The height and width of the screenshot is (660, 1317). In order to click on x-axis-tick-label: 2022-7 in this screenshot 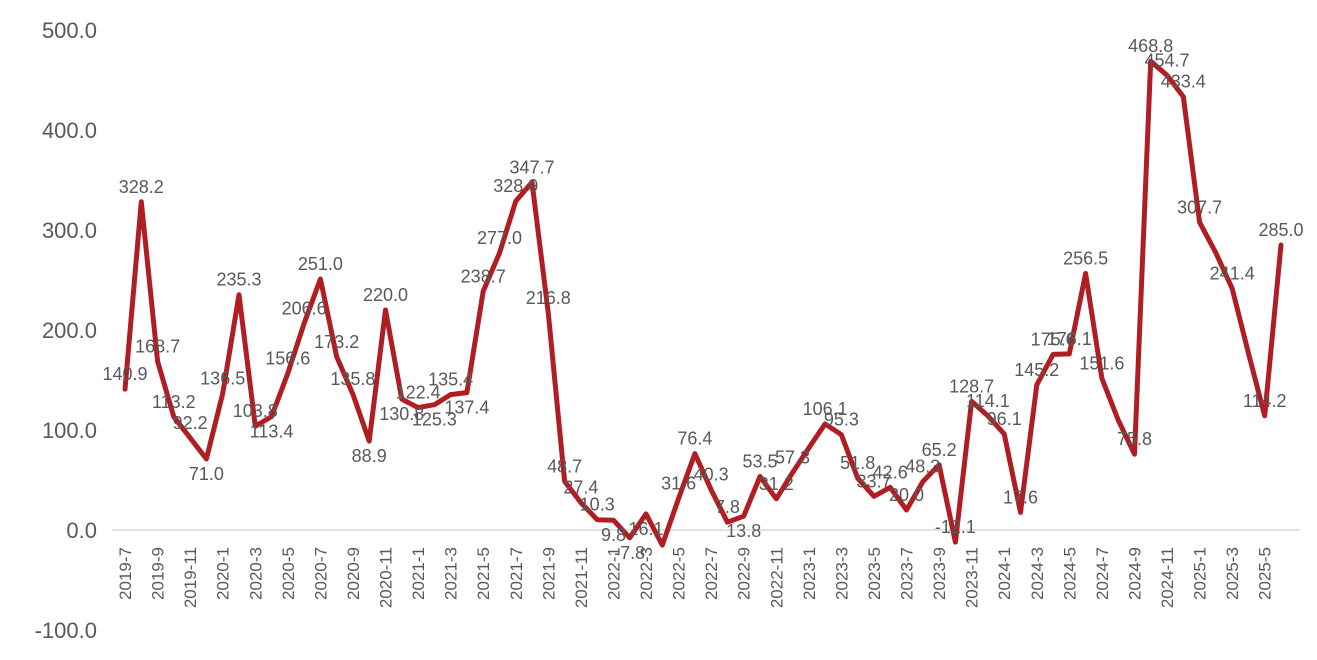, I will do `click(711, 573)`.